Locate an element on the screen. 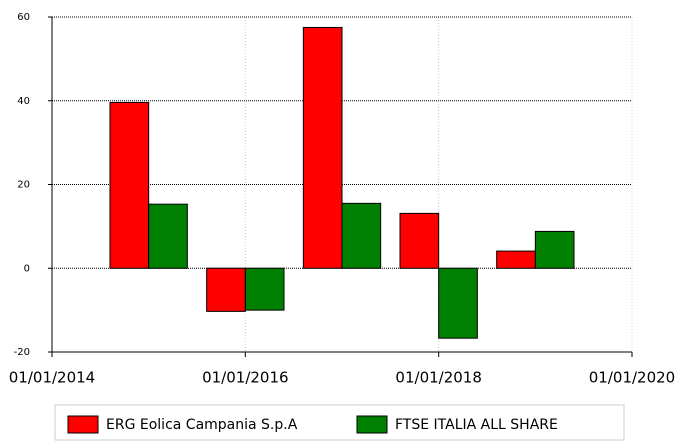 This screenshot has width=675, height=441. y-tick-label: 20 is located at coordinates (23, 185).